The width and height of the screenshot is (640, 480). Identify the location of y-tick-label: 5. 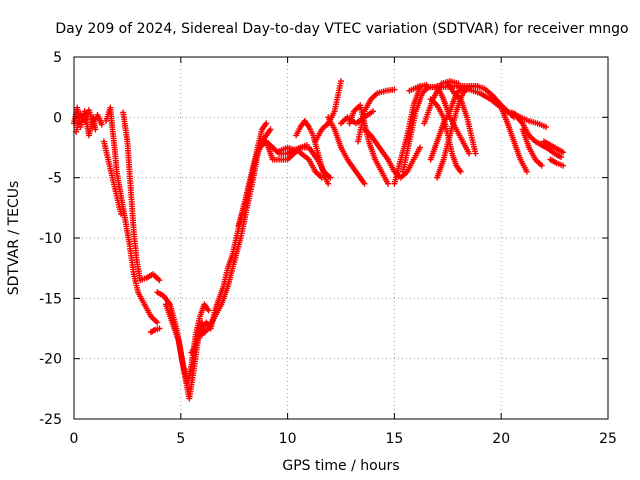
(57, 58).